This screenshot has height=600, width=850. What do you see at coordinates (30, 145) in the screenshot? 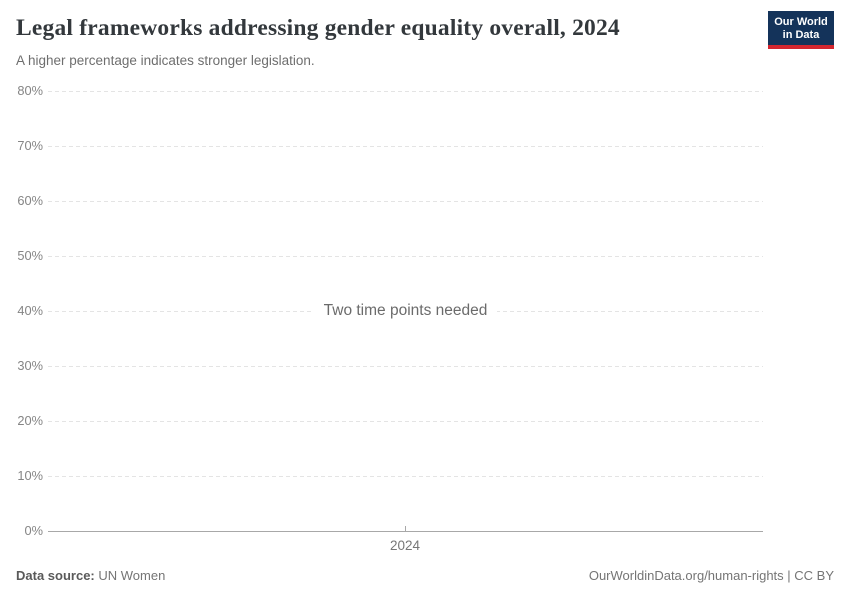
I see `y-tick-label: 70%` at bounding box center [30, 145].